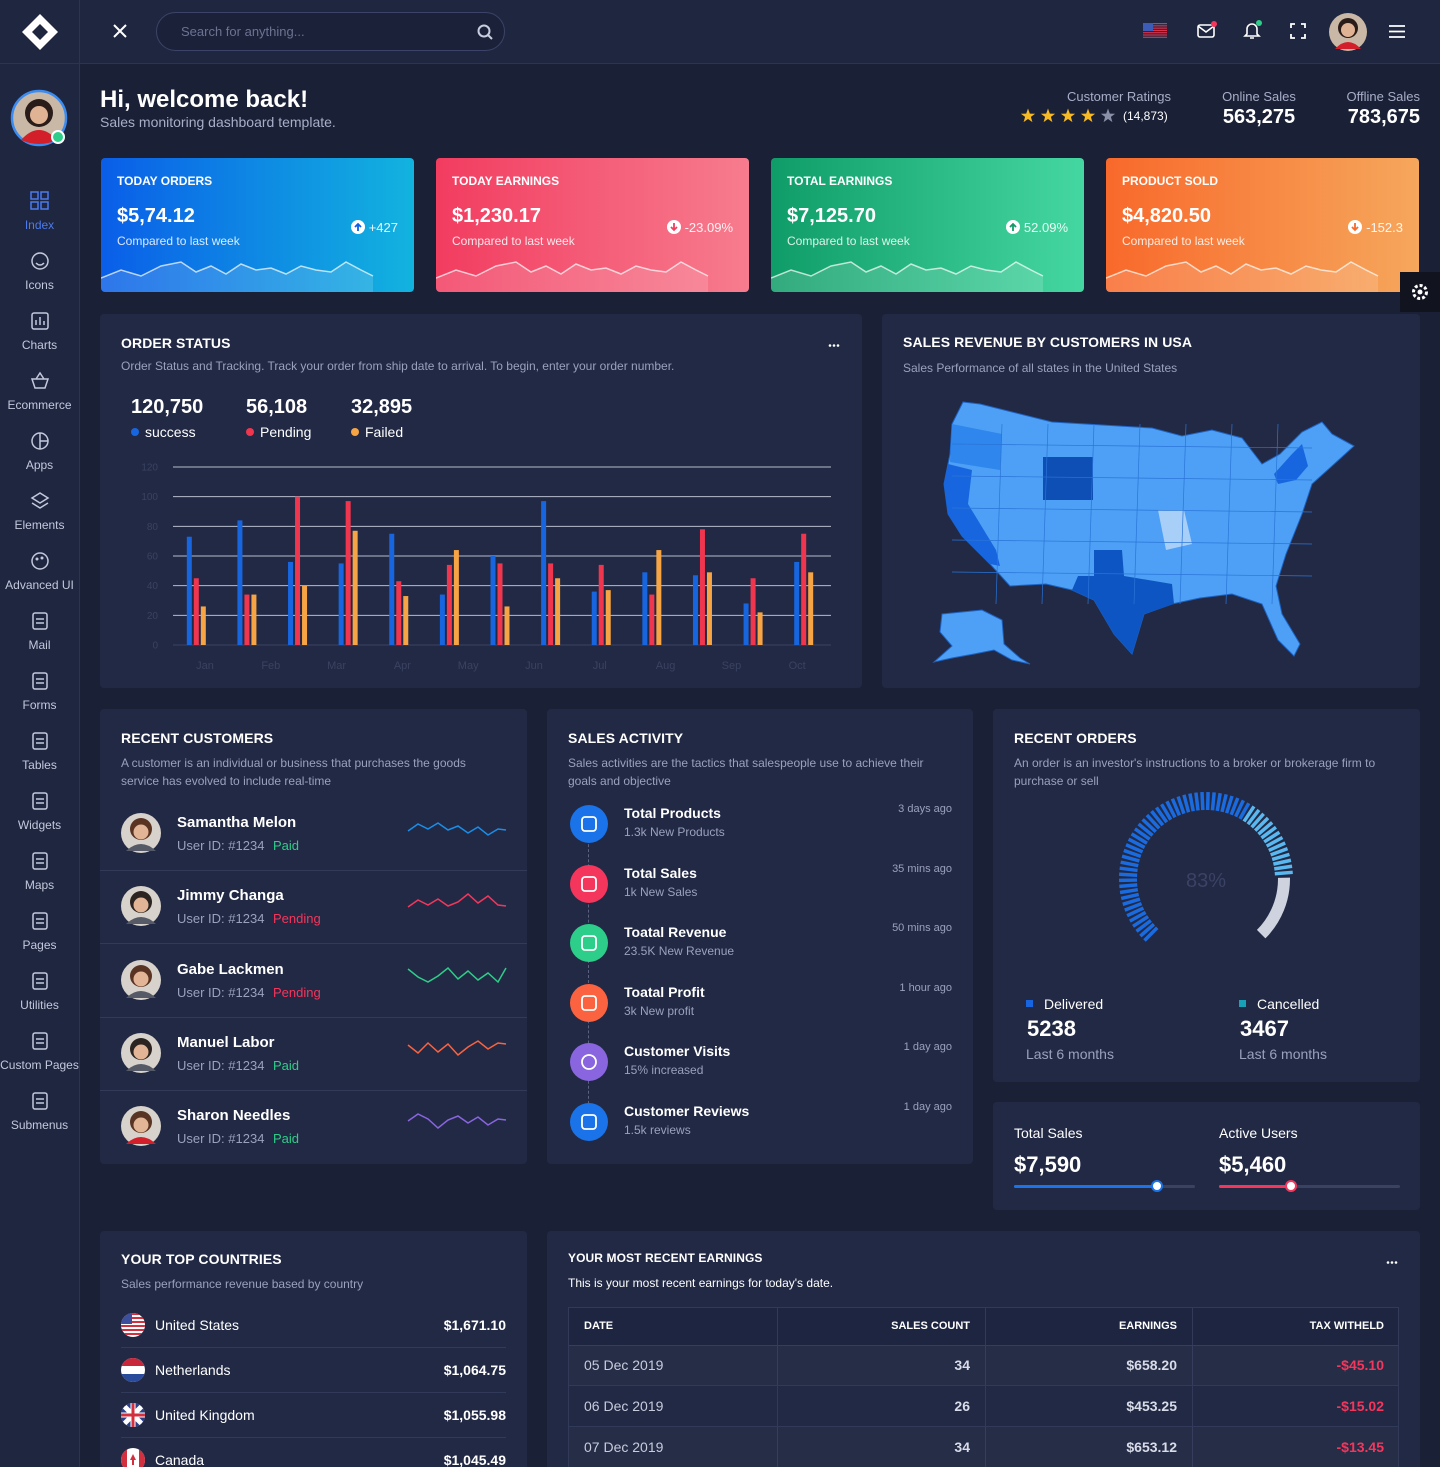  What do you see at coordinates (457, 1047) in the screenshot?
I see `customer-sparkline` at bounding box center [457, 1047].